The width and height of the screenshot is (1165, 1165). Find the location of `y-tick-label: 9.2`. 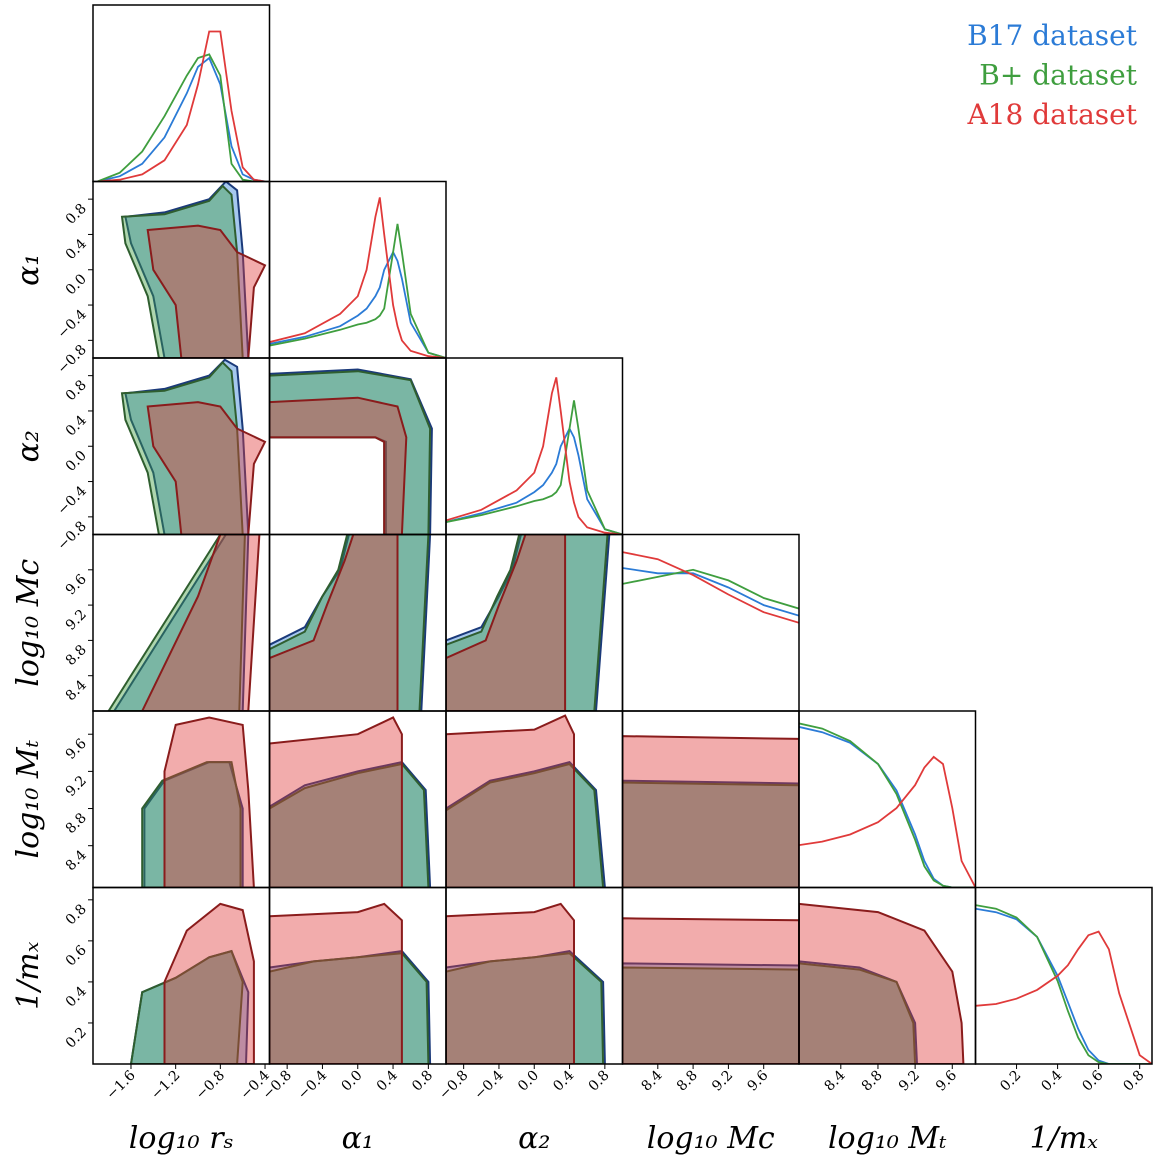

y-tick-label: 9.2 is located at coordinates (76, 620).